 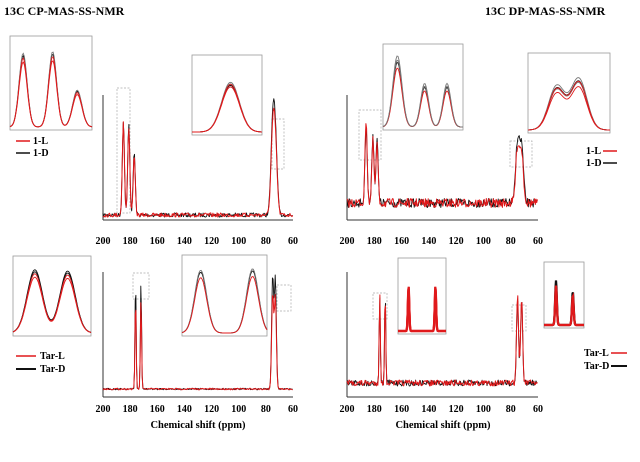 I want to click on dp-tar-xlabel: Chemical shift (ppm), so click(x=443, y=425).